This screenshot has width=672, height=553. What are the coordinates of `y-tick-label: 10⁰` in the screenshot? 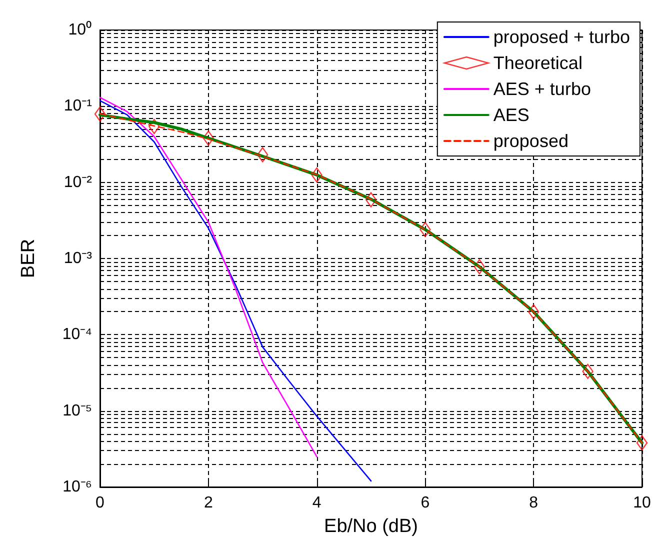 It's located at (80, 29).